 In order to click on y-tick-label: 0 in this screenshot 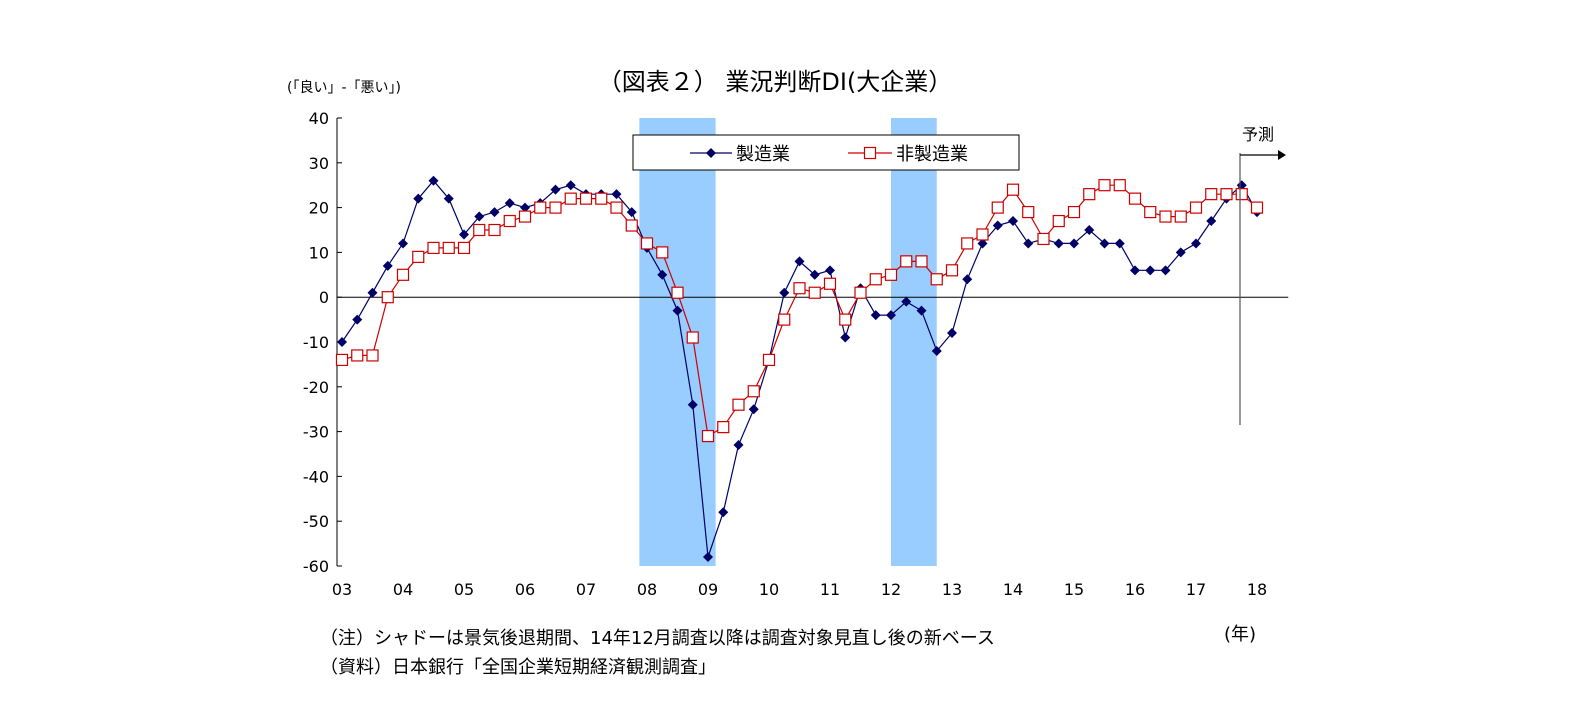, I will do `click(324, 297)`.